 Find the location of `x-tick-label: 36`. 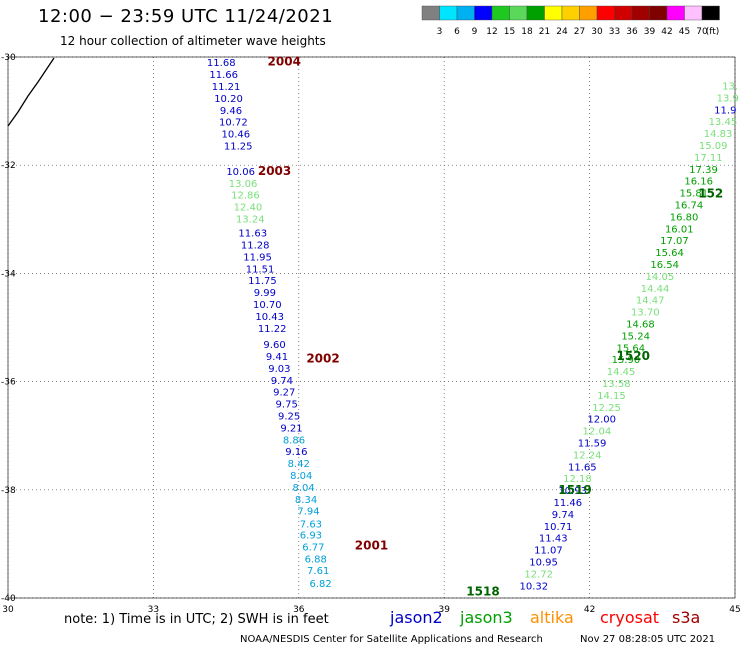

x-tick-label: 36 is located at coordinates (299, 610).